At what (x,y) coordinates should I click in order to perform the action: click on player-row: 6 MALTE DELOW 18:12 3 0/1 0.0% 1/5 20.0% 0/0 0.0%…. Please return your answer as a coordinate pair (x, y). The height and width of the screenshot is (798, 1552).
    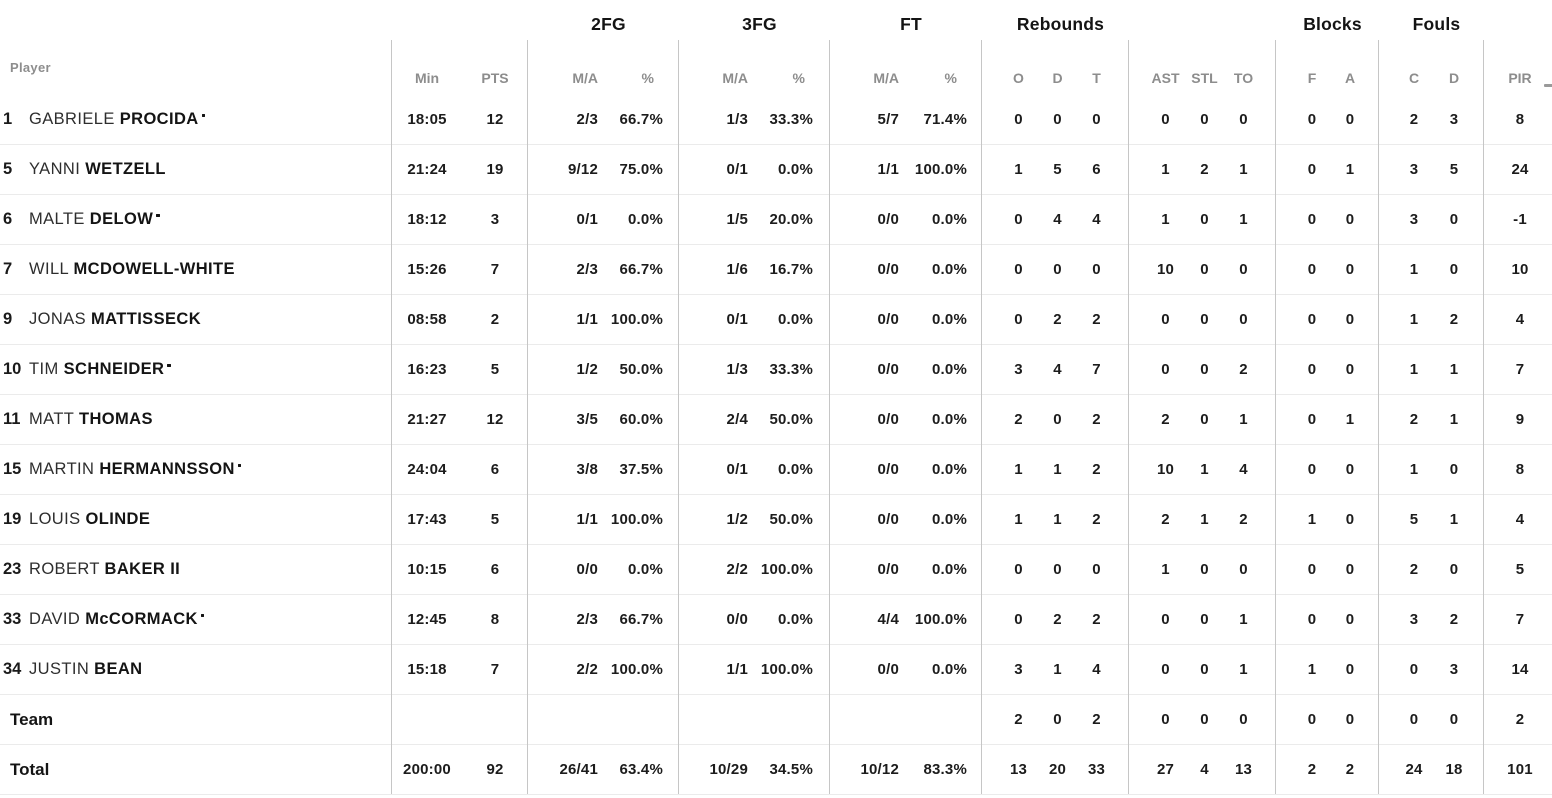
    Looking at the image, I should click on (776, 220).